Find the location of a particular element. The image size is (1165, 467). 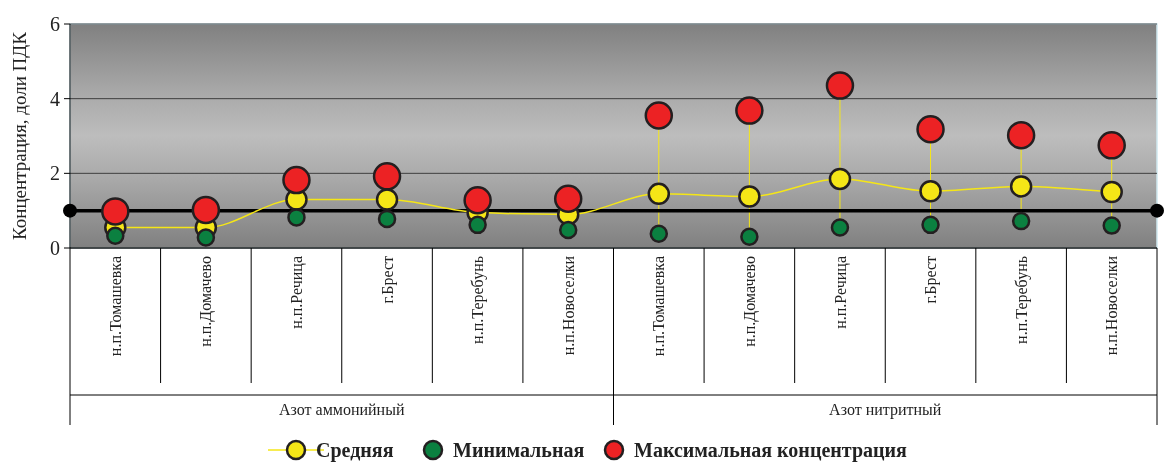

legend-label: Максимальная концентрация is located at coordinates (771, 450).